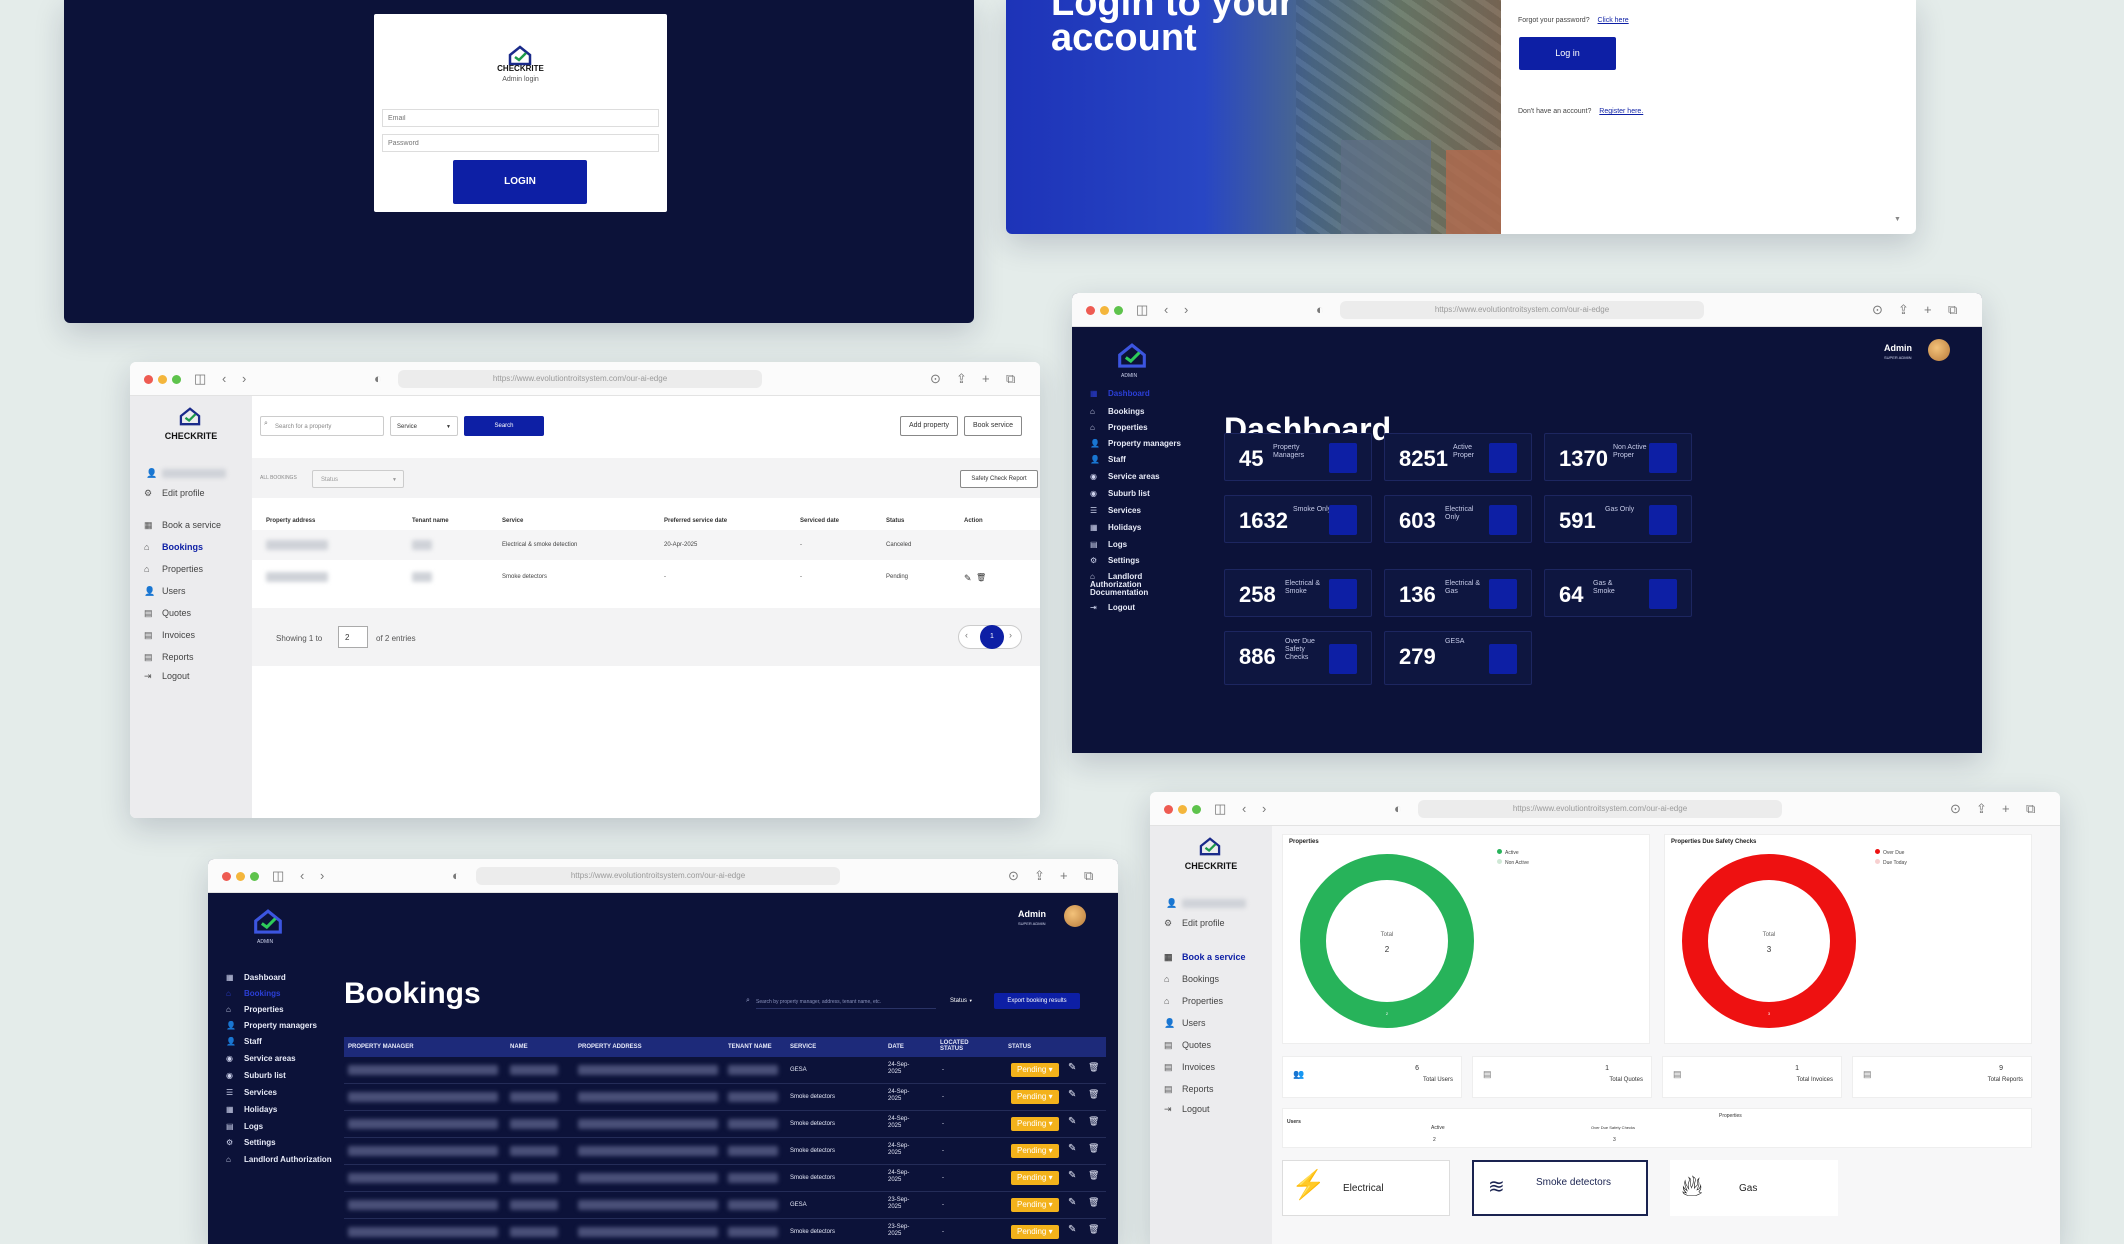 This screenshot has height=1244, width=2124. What do you see at coordinates (173, 569) in the screenshot?
I see `sidebar-item-properties: ⌂ Properties` at bounding box center [173, 569].